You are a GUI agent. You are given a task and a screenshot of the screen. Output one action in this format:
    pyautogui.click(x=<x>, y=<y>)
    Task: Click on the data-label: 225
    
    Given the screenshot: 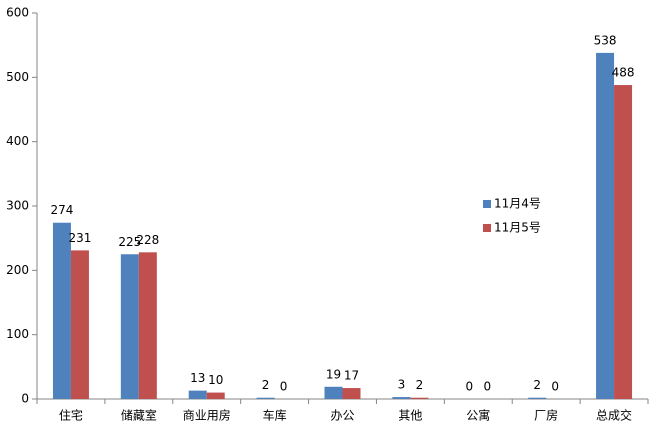 What is the action you would take?
    pyautogui.click(x=129, y=242)
    